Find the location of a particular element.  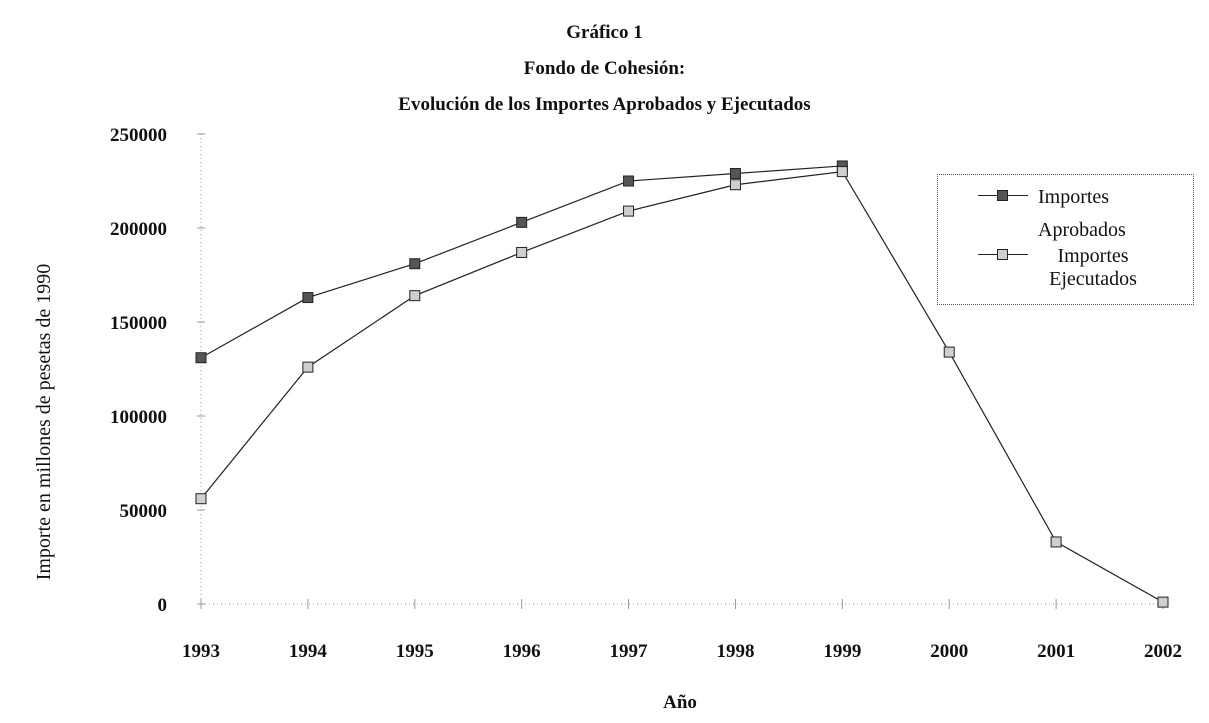

legend-label-aprobados-line2: Aprobados is located at coordinates (1082, 230).